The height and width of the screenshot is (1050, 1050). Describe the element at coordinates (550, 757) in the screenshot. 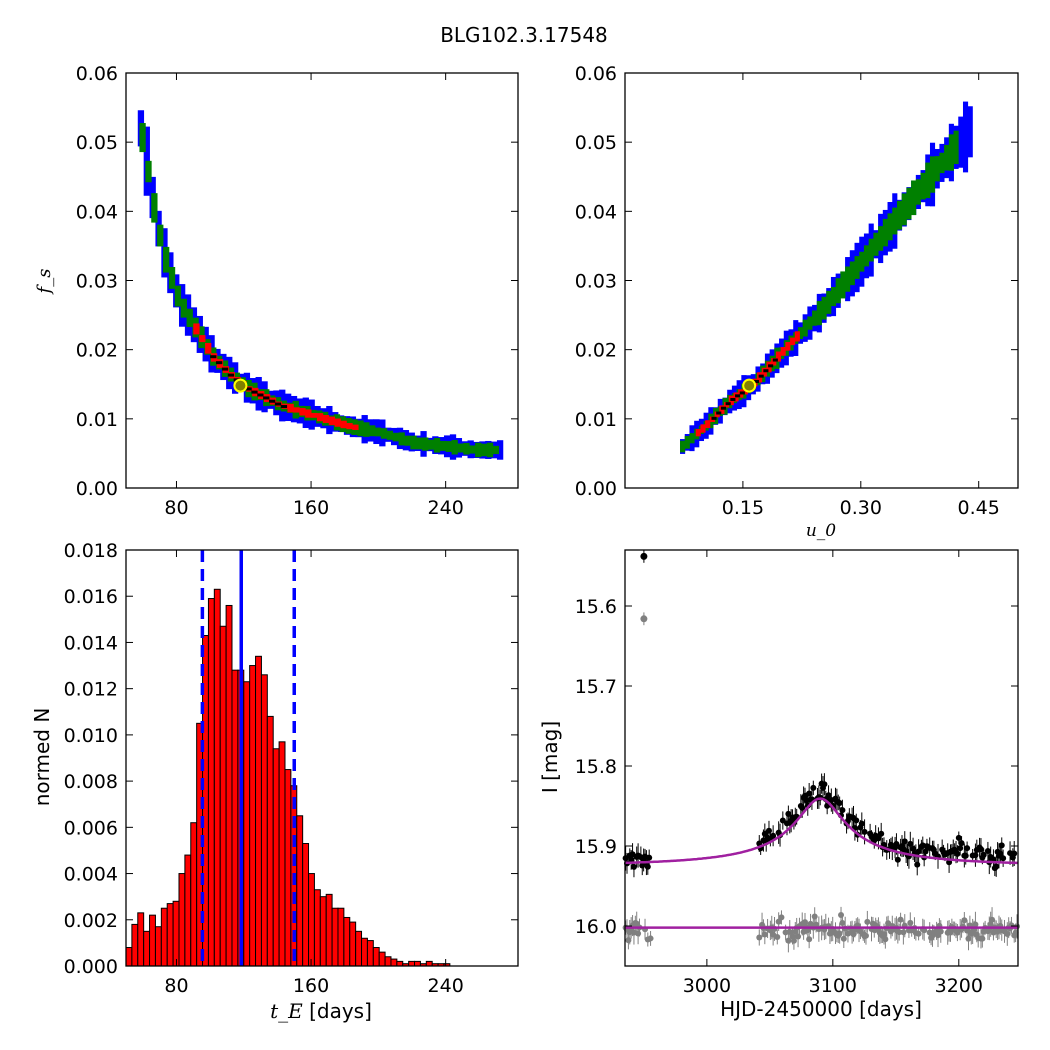

I see `mag-axis-label: I [mag]` at that location.